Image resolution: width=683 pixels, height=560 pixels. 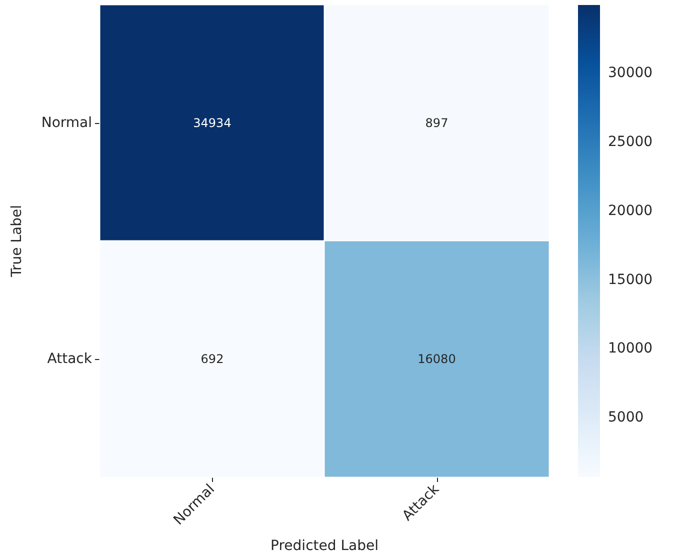 I want to click on color-bar-label: 15000, so click(x=630, y=280).